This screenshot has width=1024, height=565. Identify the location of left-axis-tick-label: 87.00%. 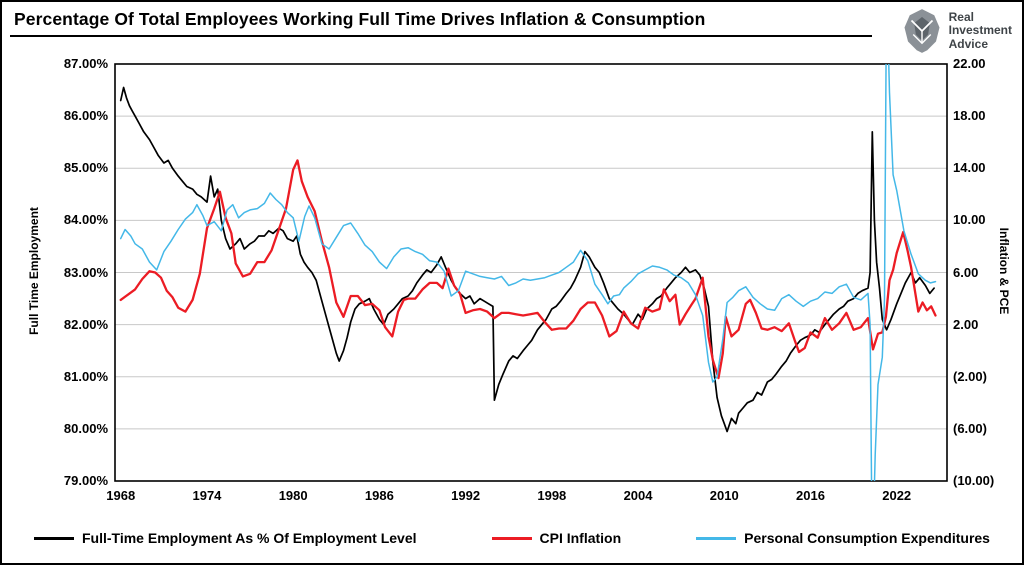
(85, 63).